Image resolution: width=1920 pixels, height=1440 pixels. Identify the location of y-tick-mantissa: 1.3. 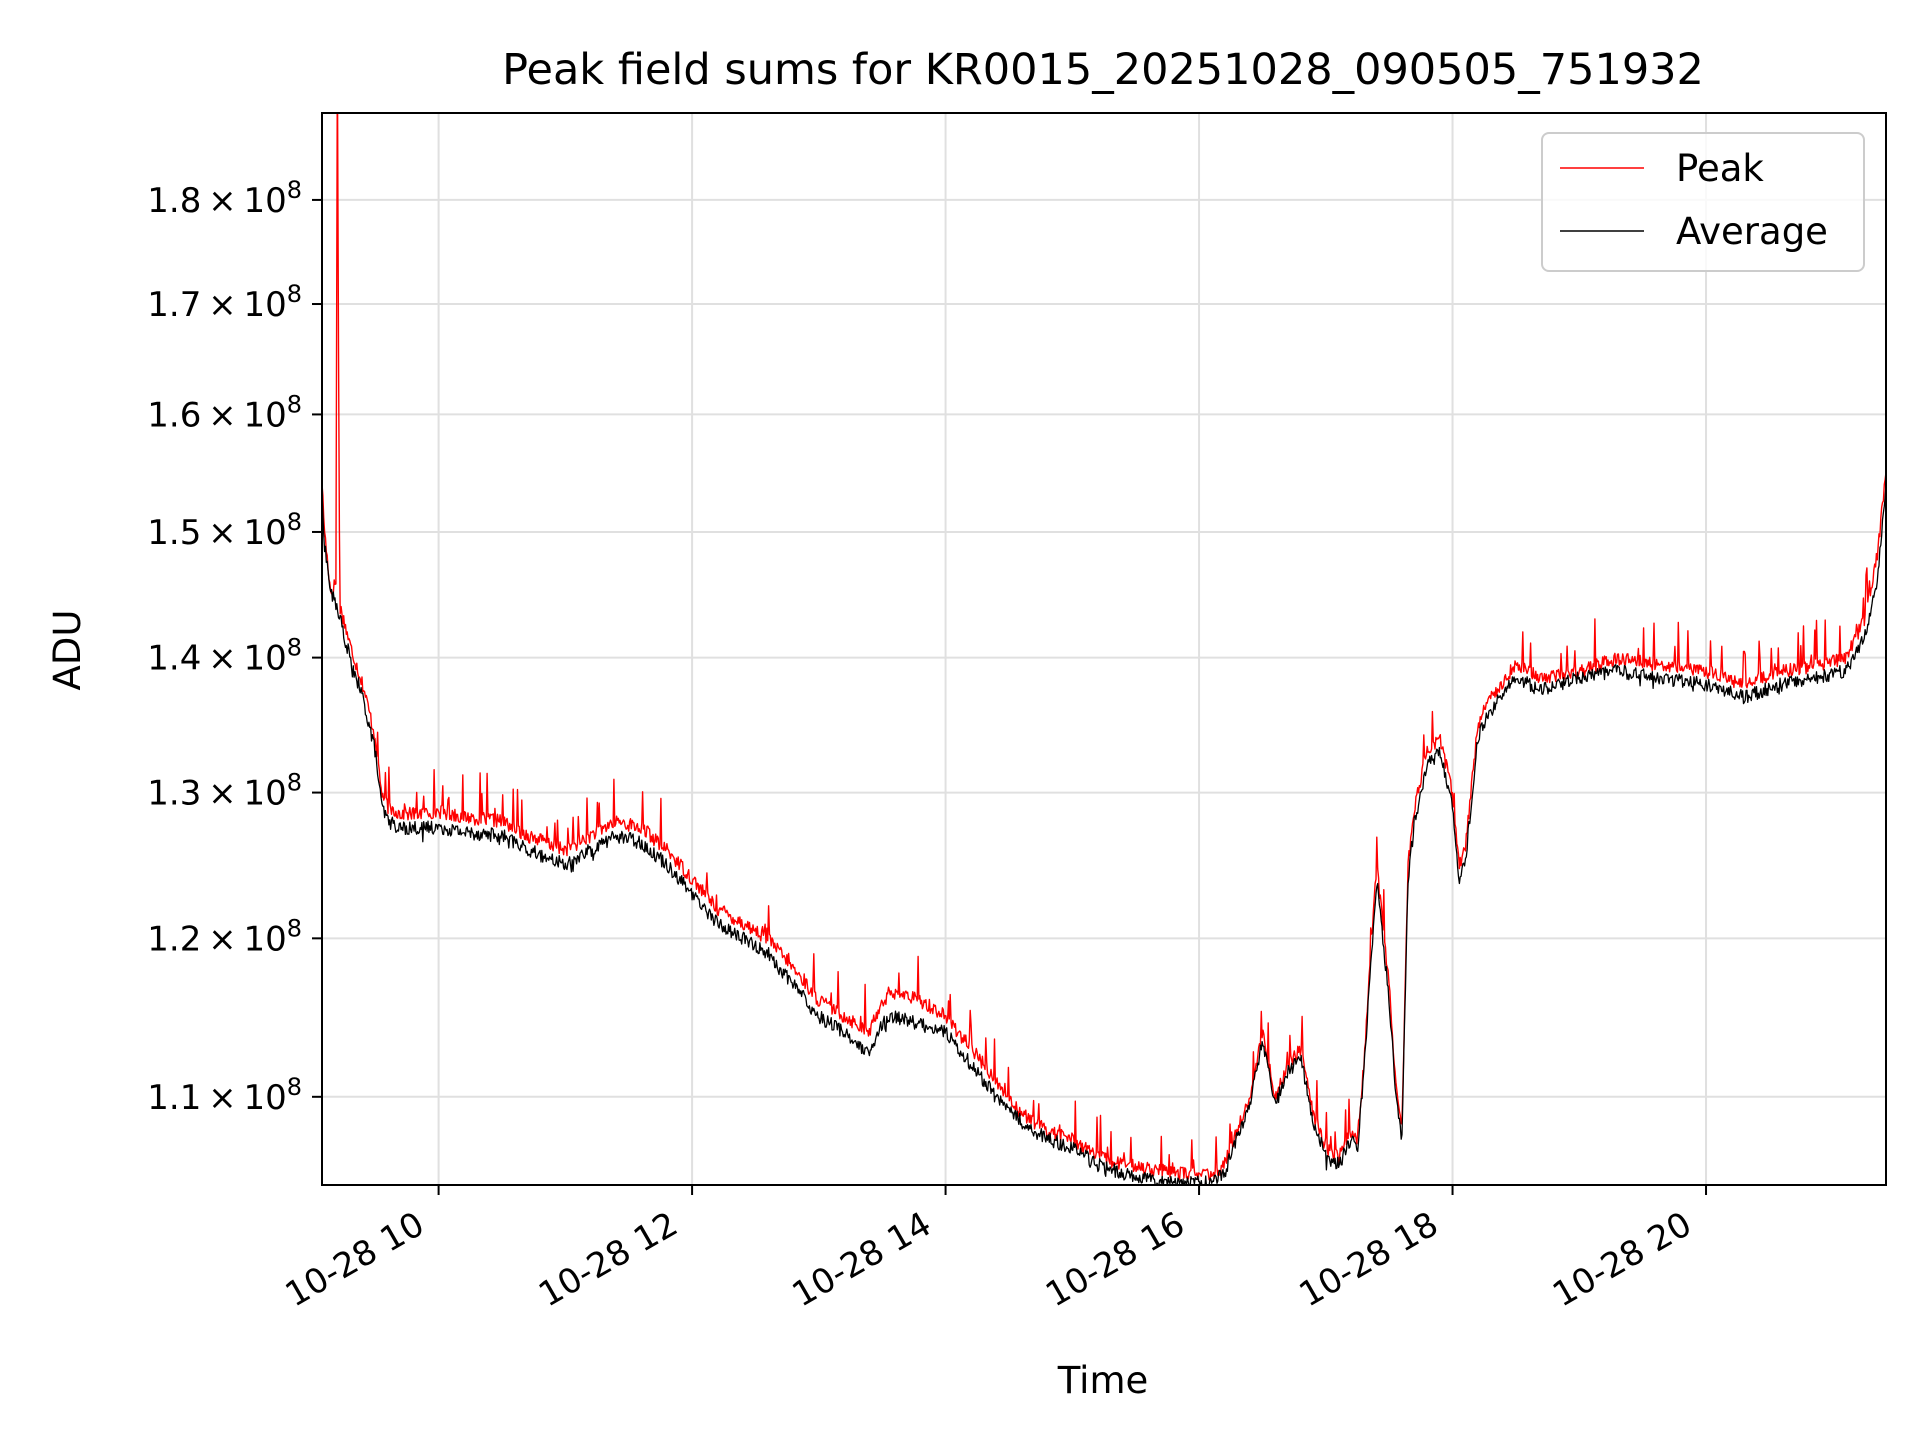
(174, 794).